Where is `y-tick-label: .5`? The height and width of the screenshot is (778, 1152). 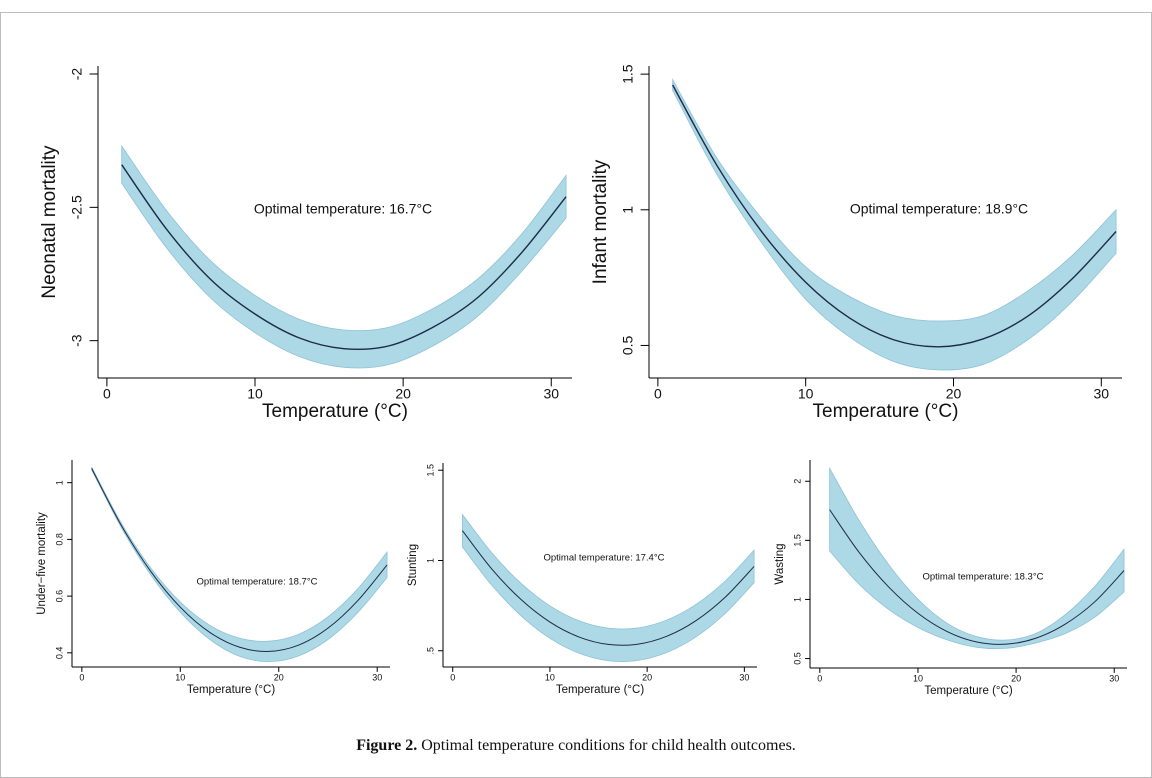
y-tick-label: .5 is located at coordinates (430, 651).